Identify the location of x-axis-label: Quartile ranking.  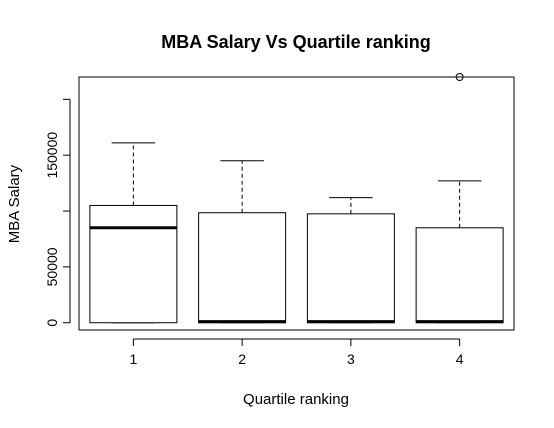
(296, 399).